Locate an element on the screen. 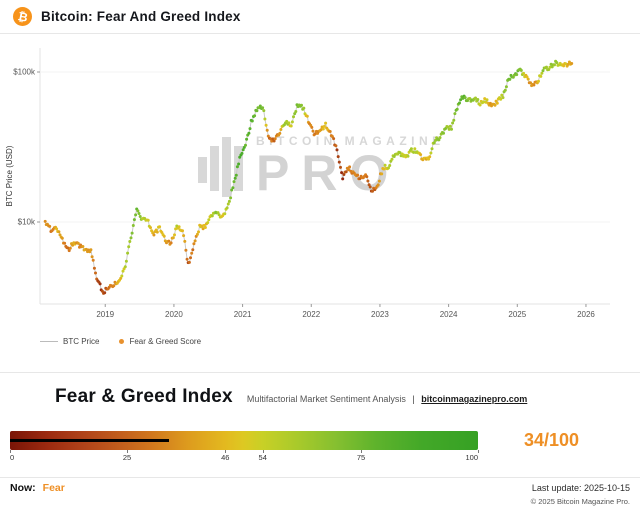  now-row: Now: Fear Last update: 2025-10-15 is located at coordinates (320, 488).